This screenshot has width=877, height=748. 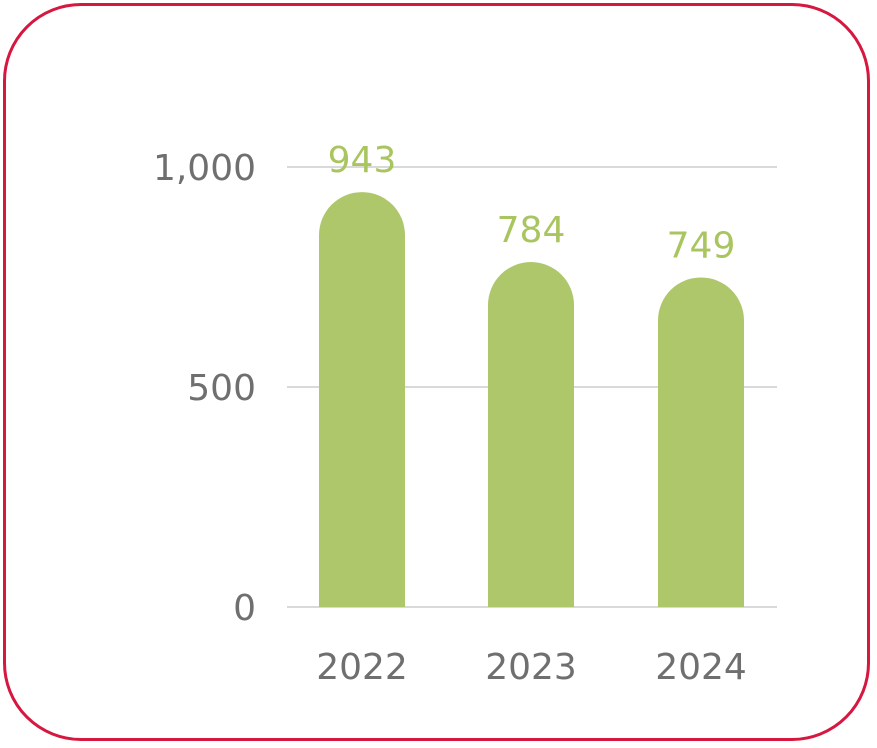 I want to click on x-axis-tick-labels: 2022 2023 2024, so click(x=531, y=667).